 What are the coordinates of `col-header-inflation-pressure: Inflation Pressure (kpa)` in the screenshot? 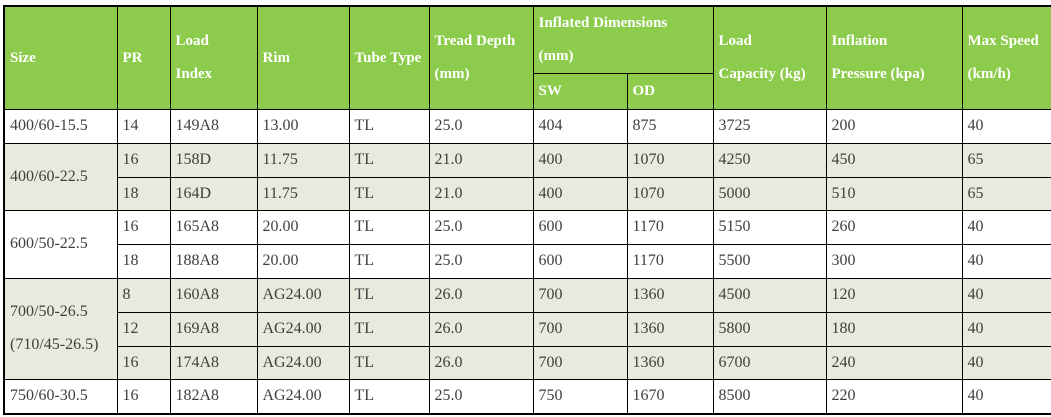 It's located at (894, 57).